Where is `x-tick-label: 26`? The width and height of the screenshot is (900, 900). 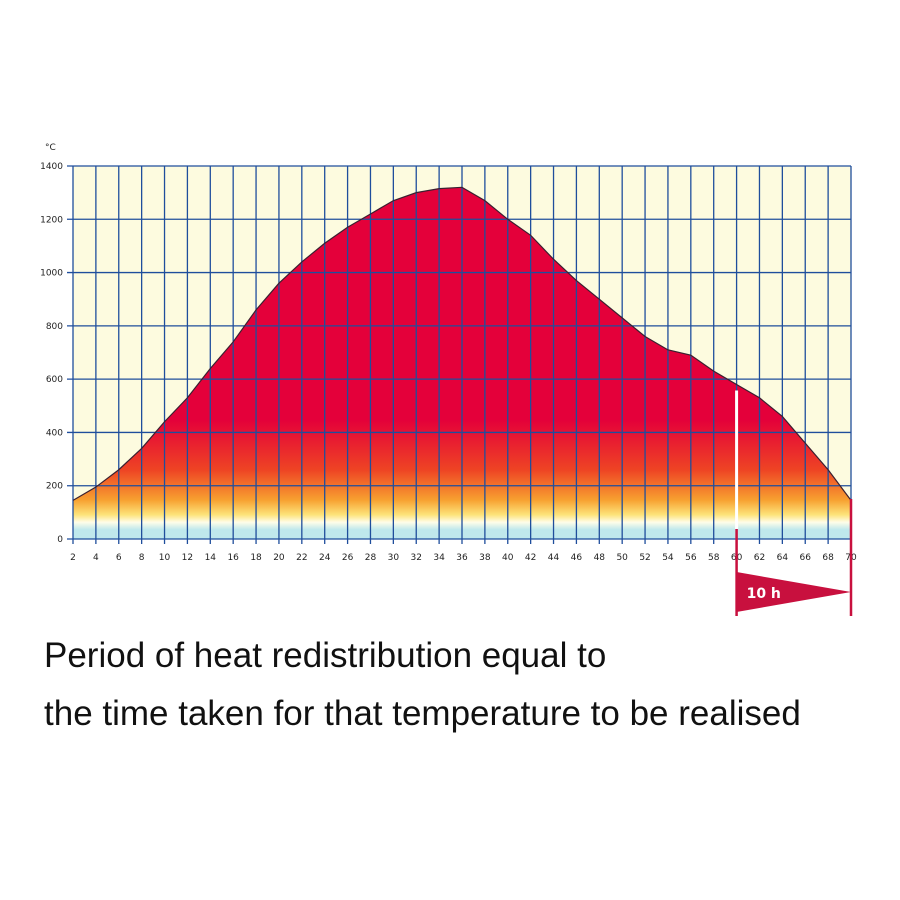 x-tick-label: 26 is located at coordinates (348, 558).